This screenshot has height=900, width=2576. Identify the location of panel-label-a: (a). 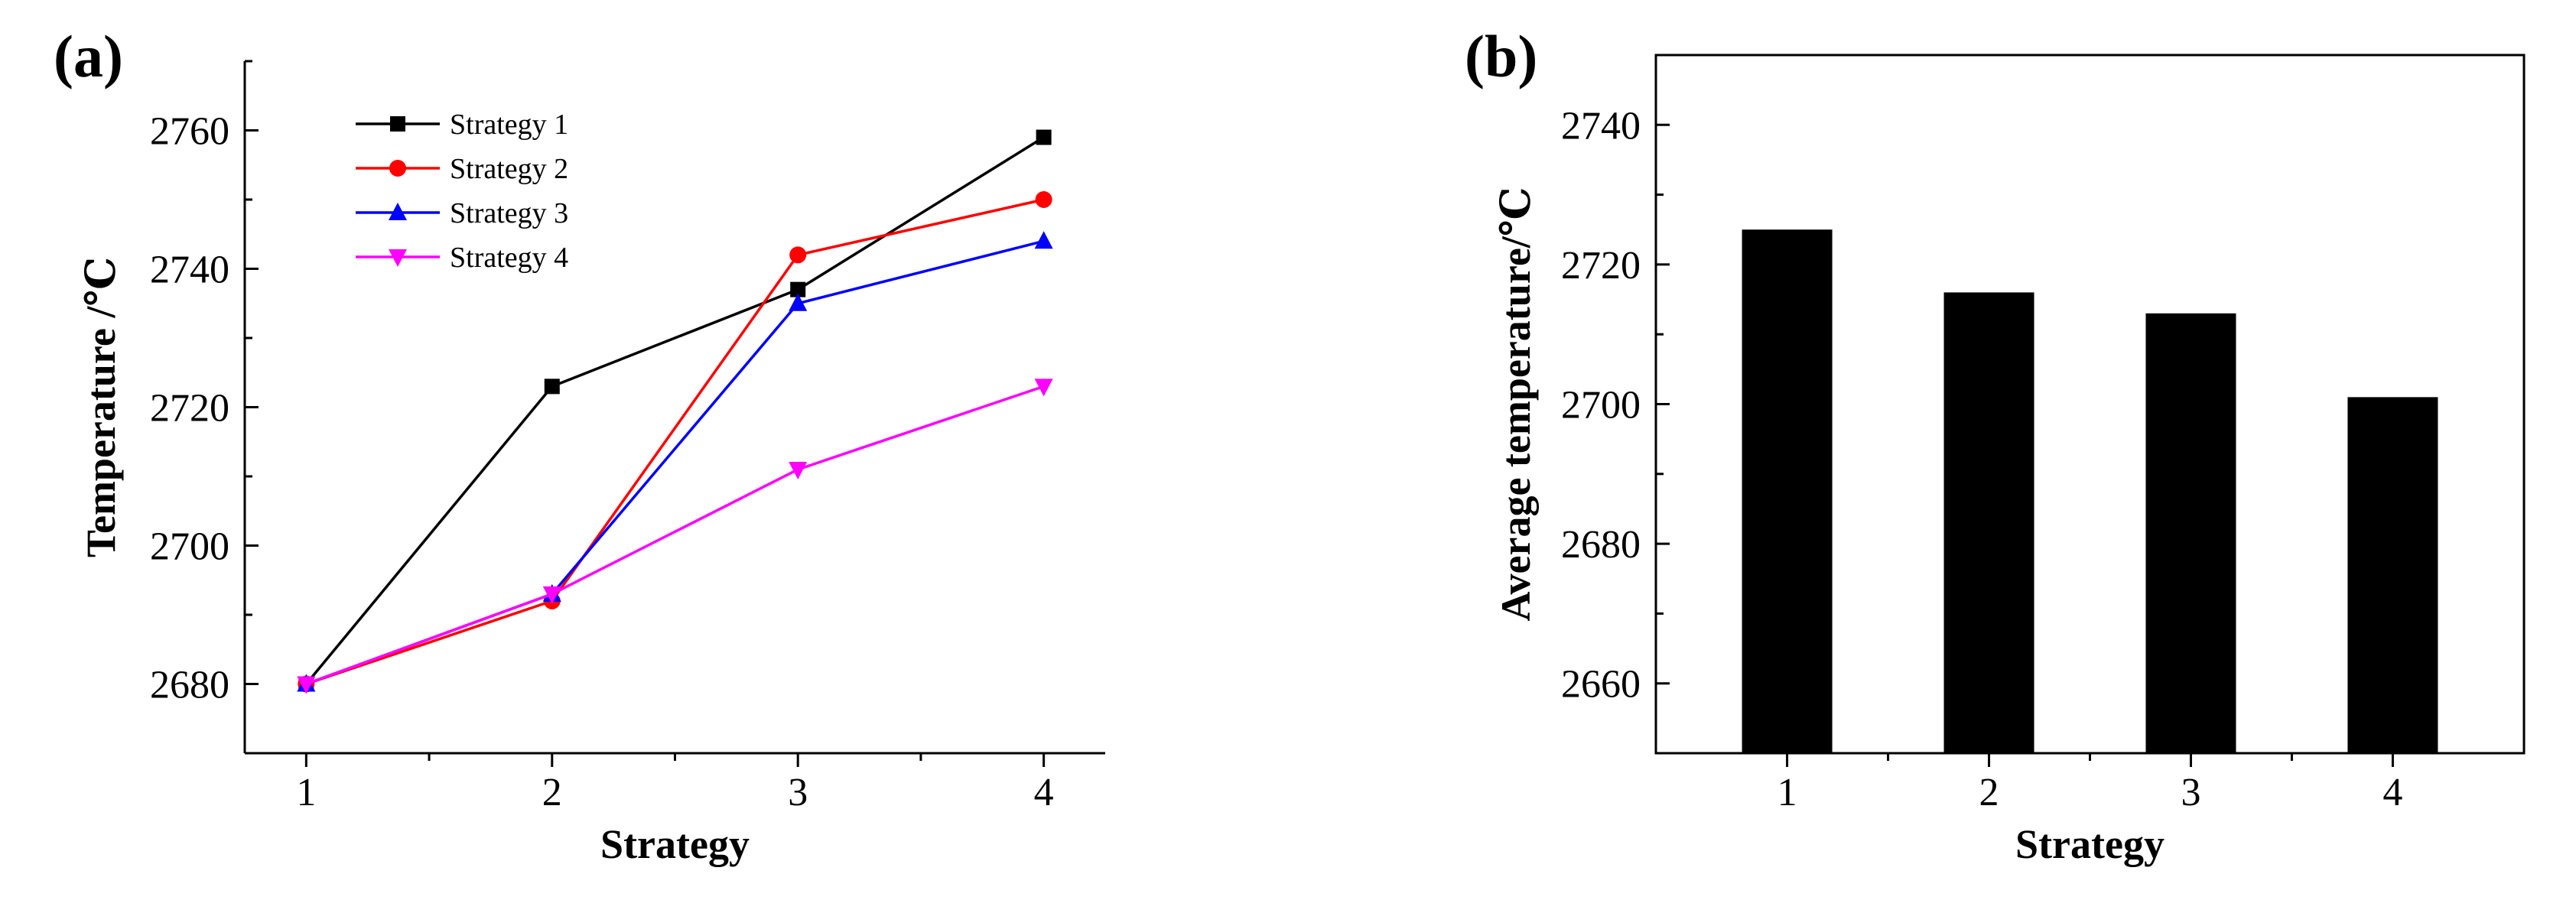
(88, 56).